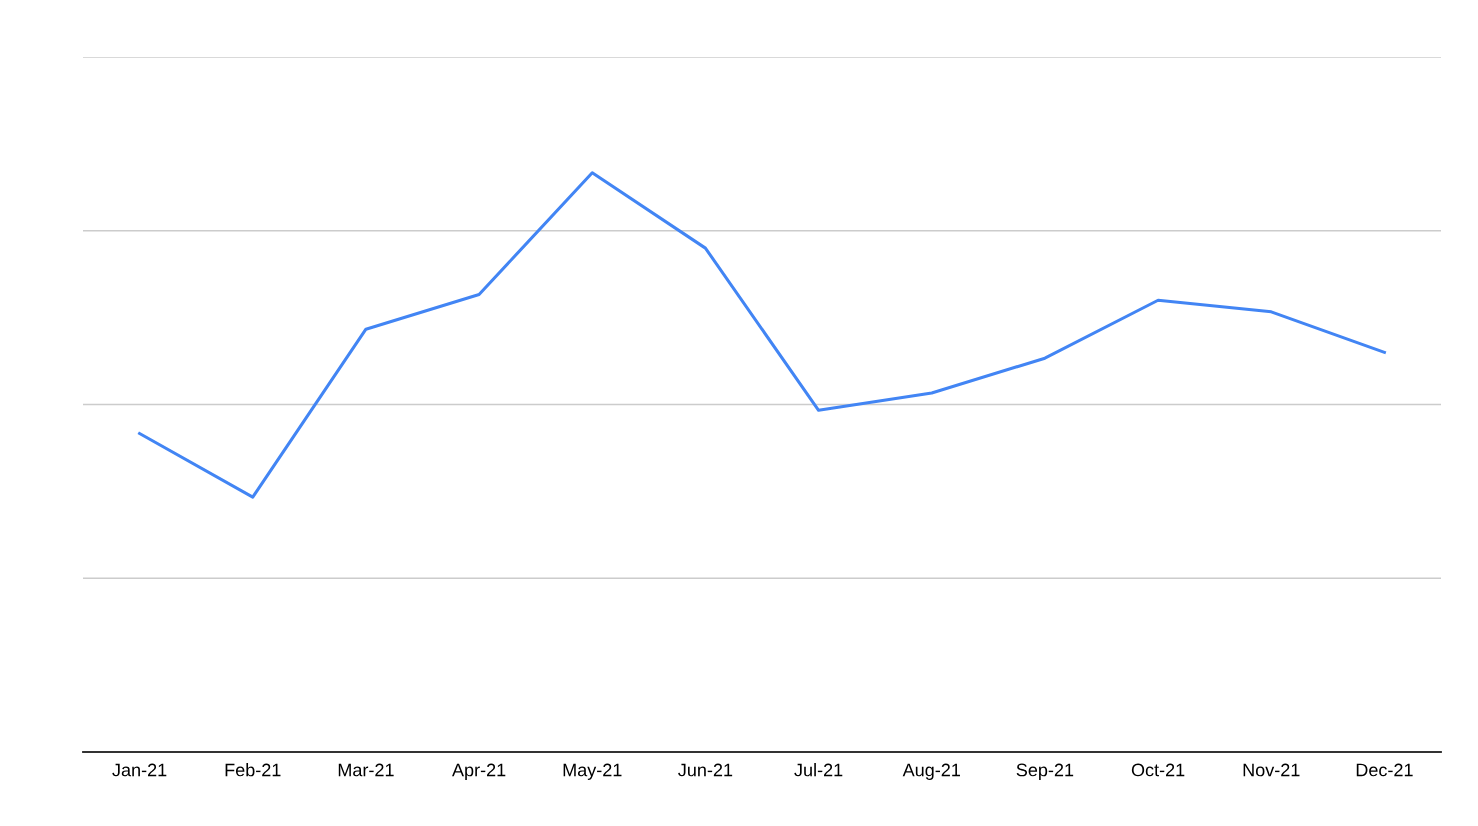 This screenshot has width=1478, height=826. Describe the element at coordinates (1384, 770) in the screenshot. I see `x-tick-label: Dec-21` at that location.